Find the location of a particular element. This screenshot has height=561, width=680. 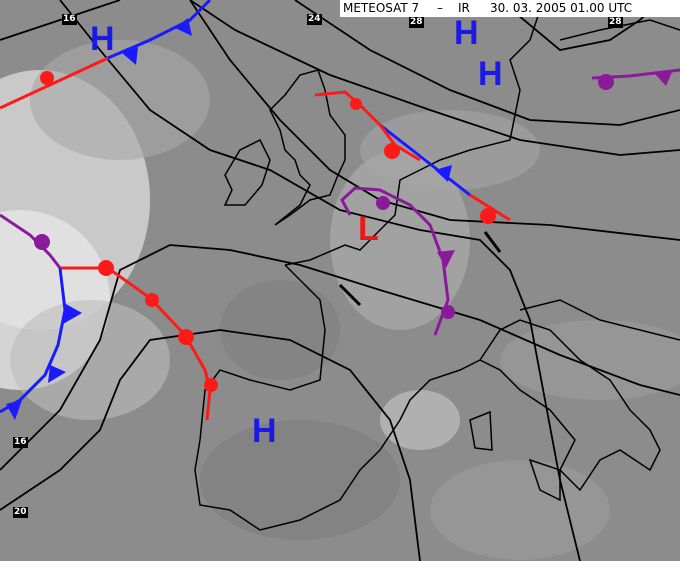

image-caption-banner: METEOSAT 7 – IR 30. 03. 2005 01.00 UTC is located at coordinates (510, 8).